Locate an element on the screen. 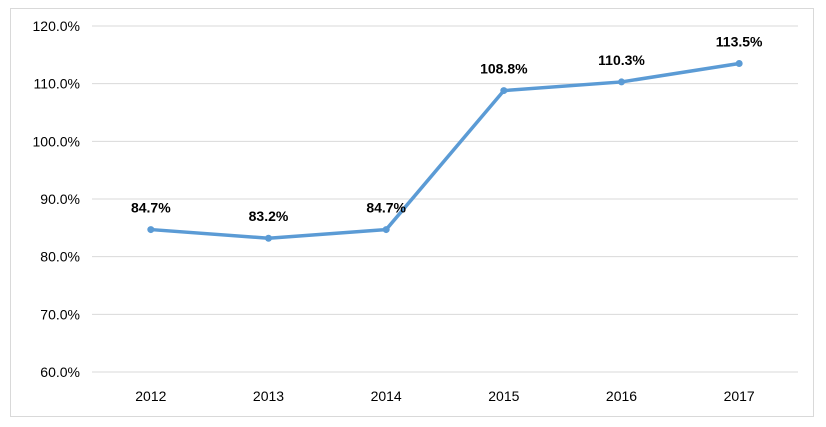 Image resolution: width=826 pixels, height=427 pixels. data-label: 83.2% is located at coordinates (269, 216).